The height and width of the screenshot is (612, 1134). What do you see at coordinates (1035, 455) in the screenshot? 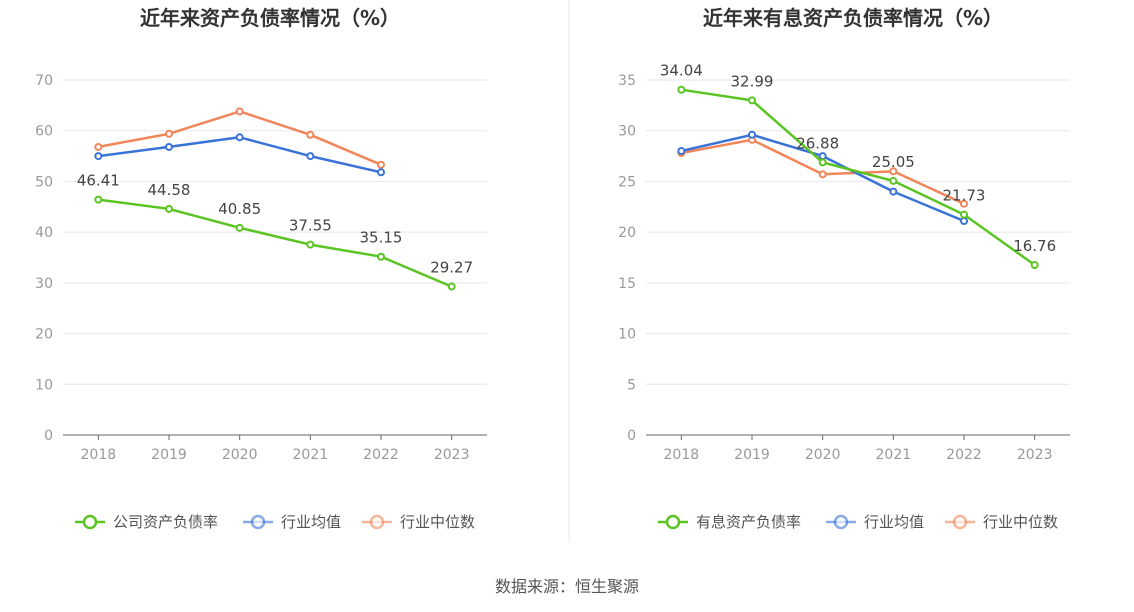
I see `ib-debt-x-tick-label: 2023` at bounding box center [1035, 455].